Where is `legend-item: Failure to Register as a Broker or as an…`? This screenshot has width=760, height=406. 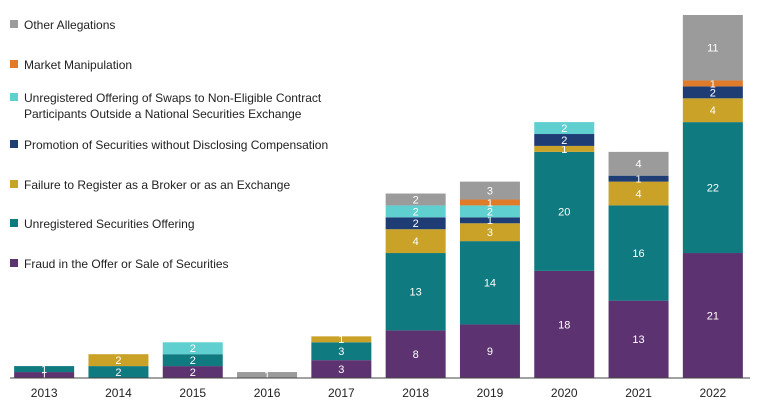
legend-item: Failure to Register as a Broker or as an… is located at coordinates (177, 185).